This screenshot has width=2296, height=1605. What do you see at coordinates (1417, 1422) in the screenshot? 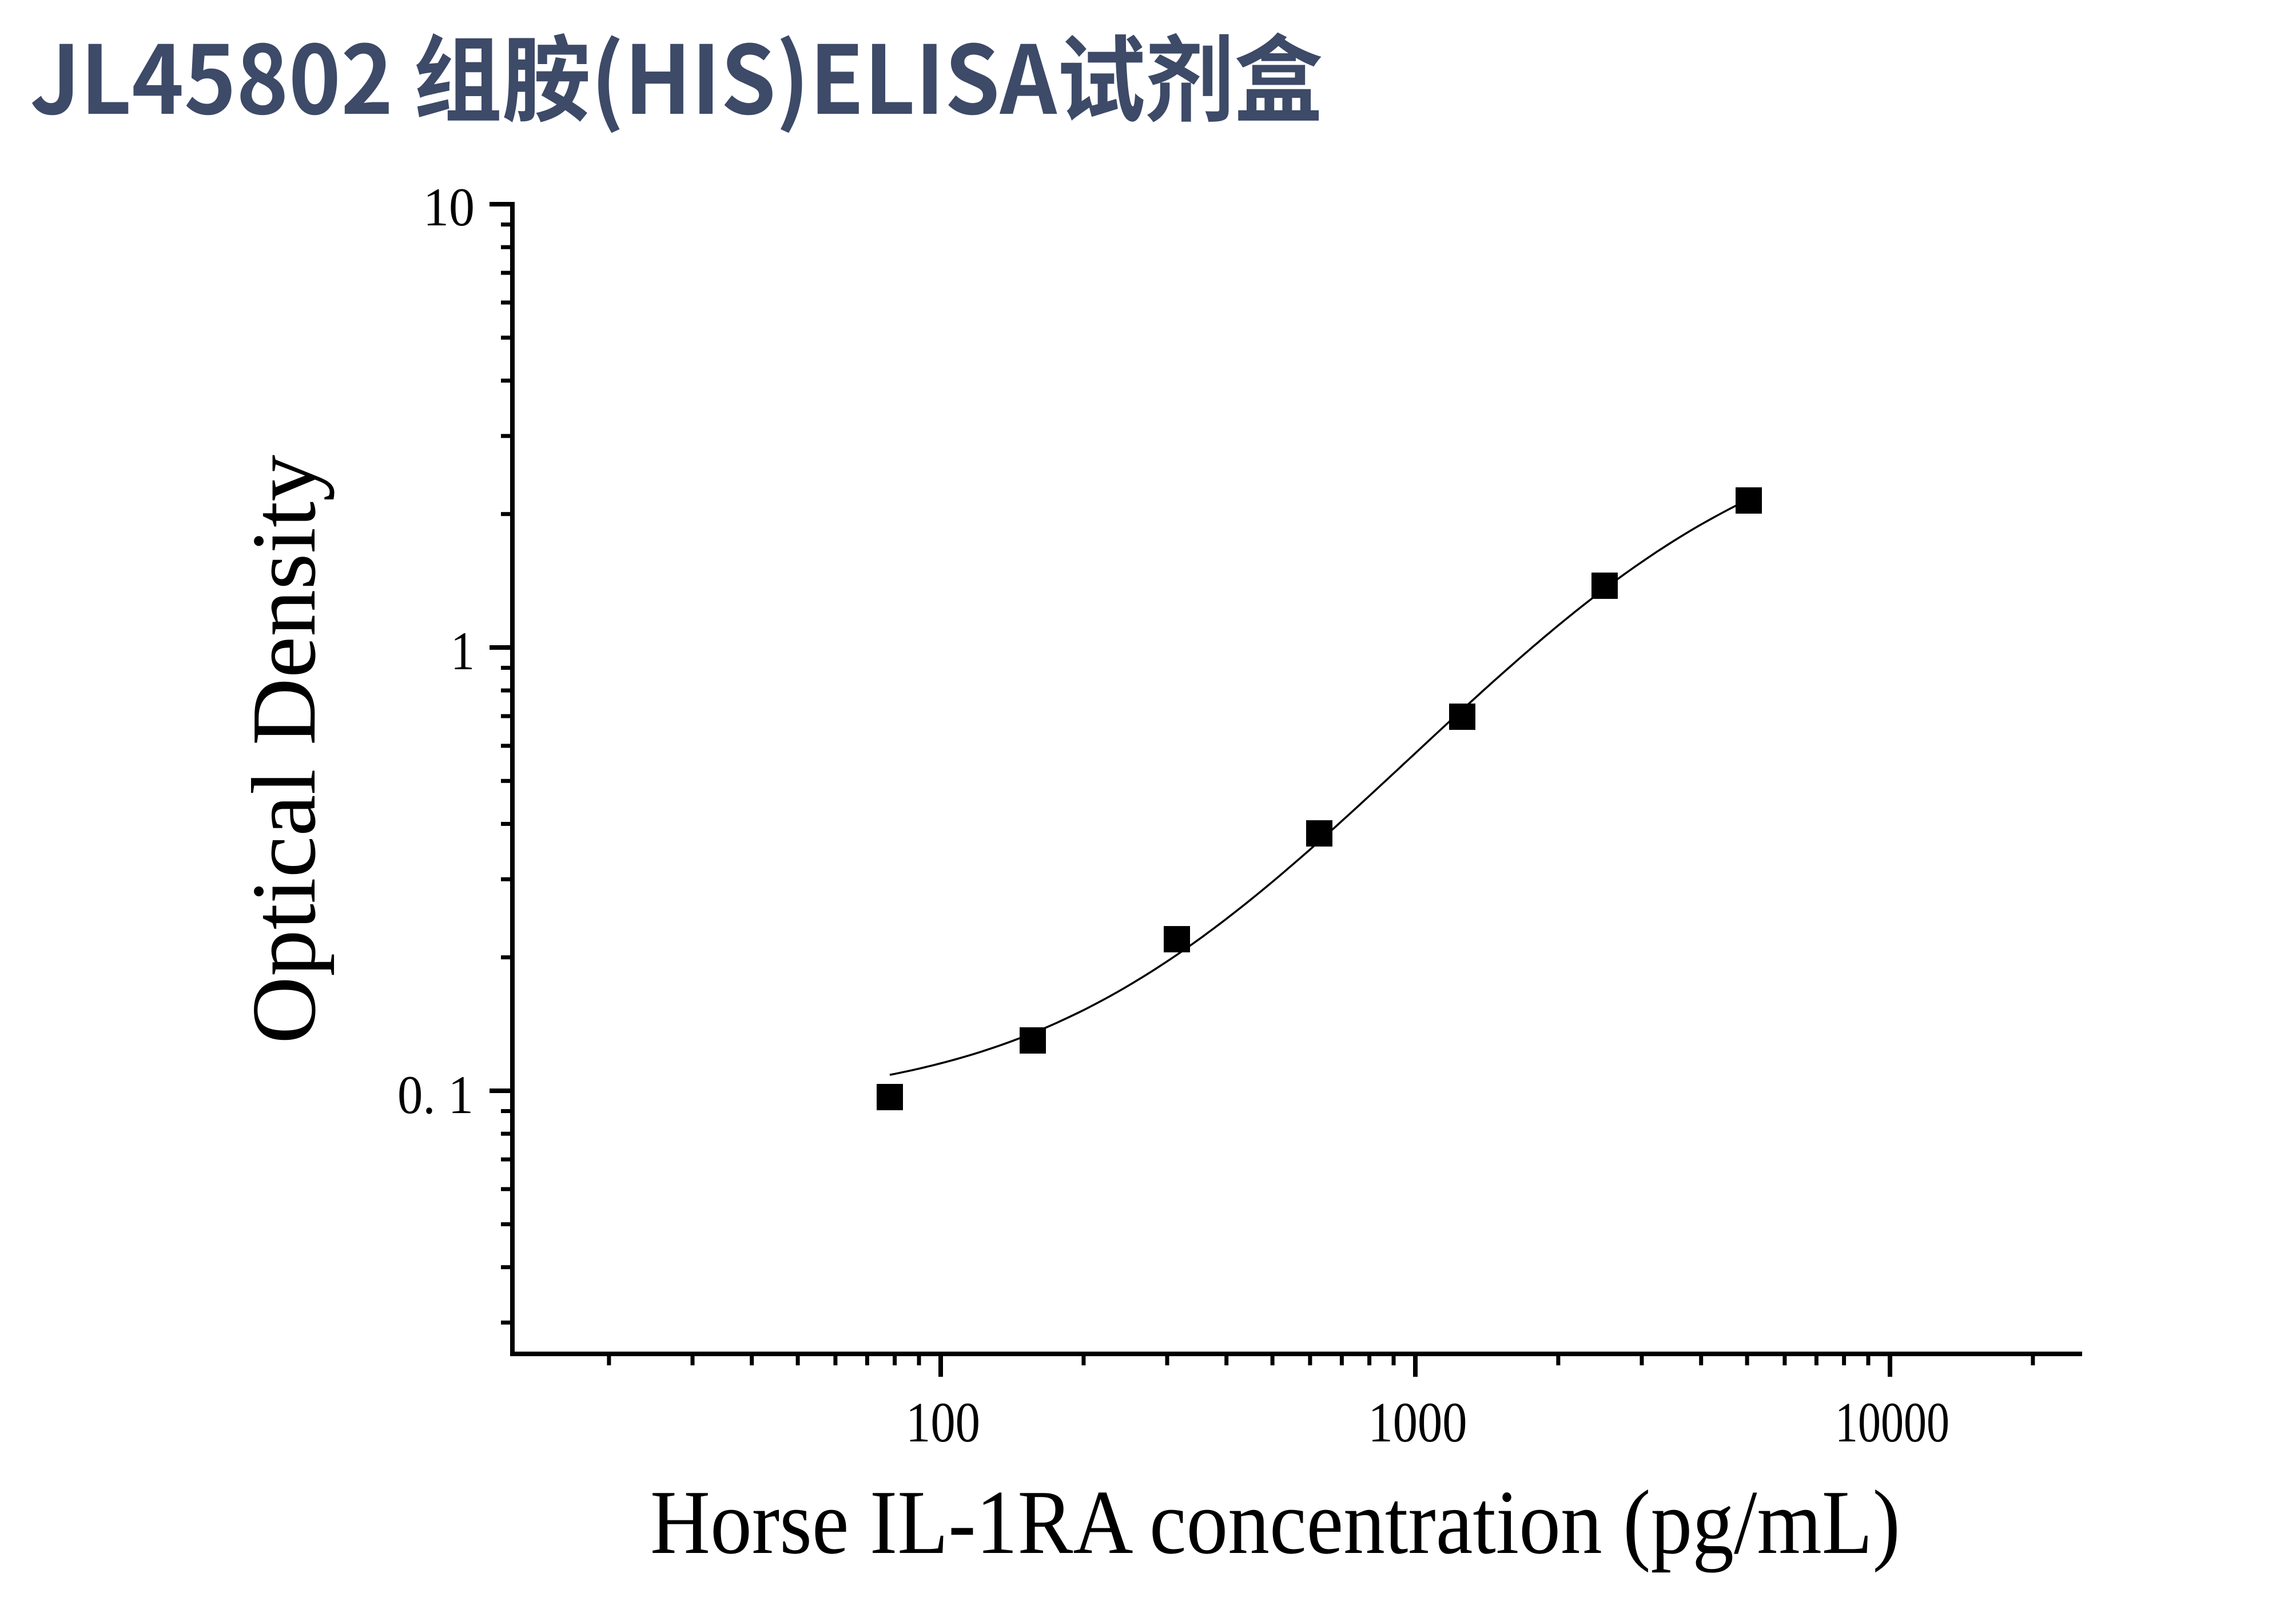
I see `svg-text: 1000` at bounding box center [1417, 1422].